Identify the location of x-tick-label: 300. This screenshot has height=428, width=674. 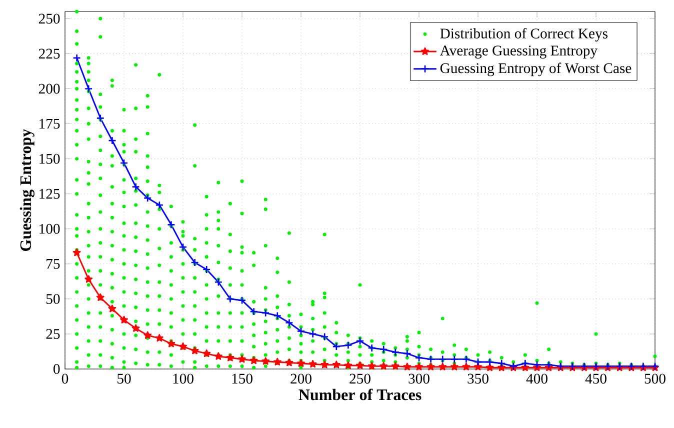
(419, 379).